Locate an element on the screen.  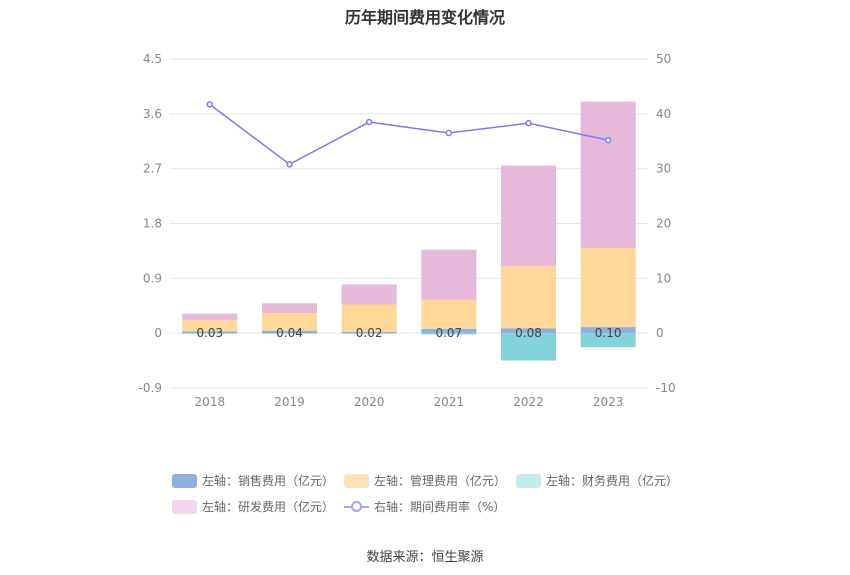
legend-swatch-rnd is located at coordinates (184, 506).